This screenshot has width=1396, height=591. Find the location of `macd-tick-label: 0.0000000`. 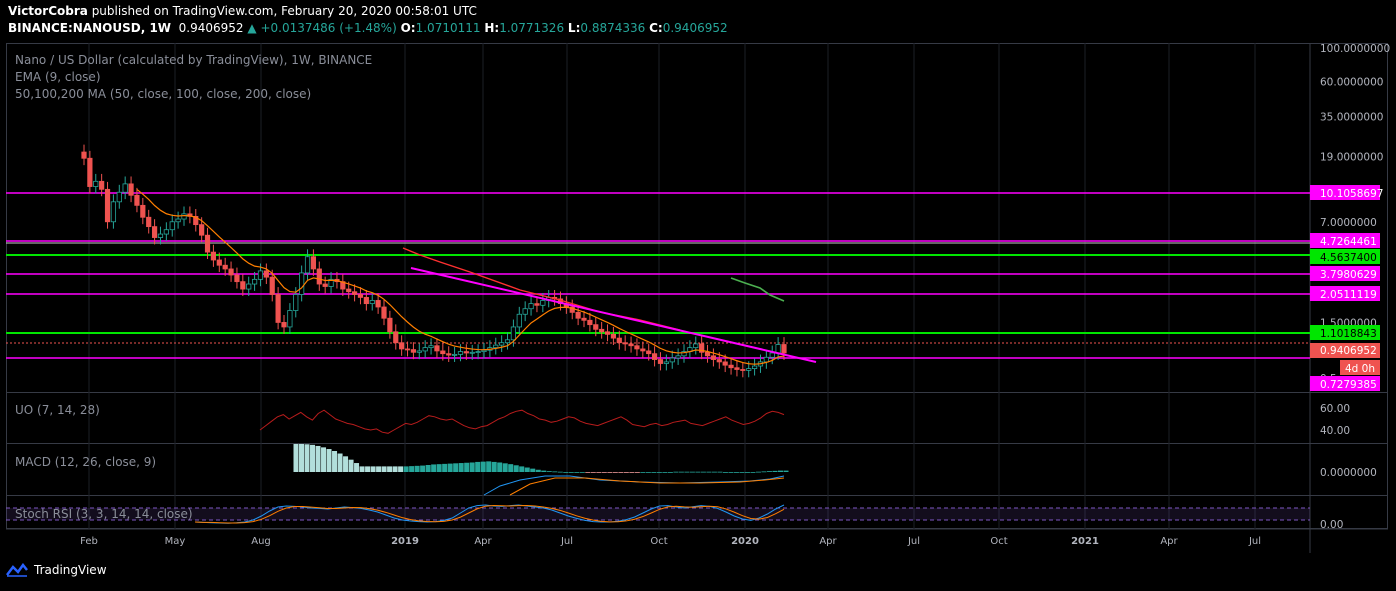

macd-tick-label: 0.0000000 is located at coordinates (1348, 473).